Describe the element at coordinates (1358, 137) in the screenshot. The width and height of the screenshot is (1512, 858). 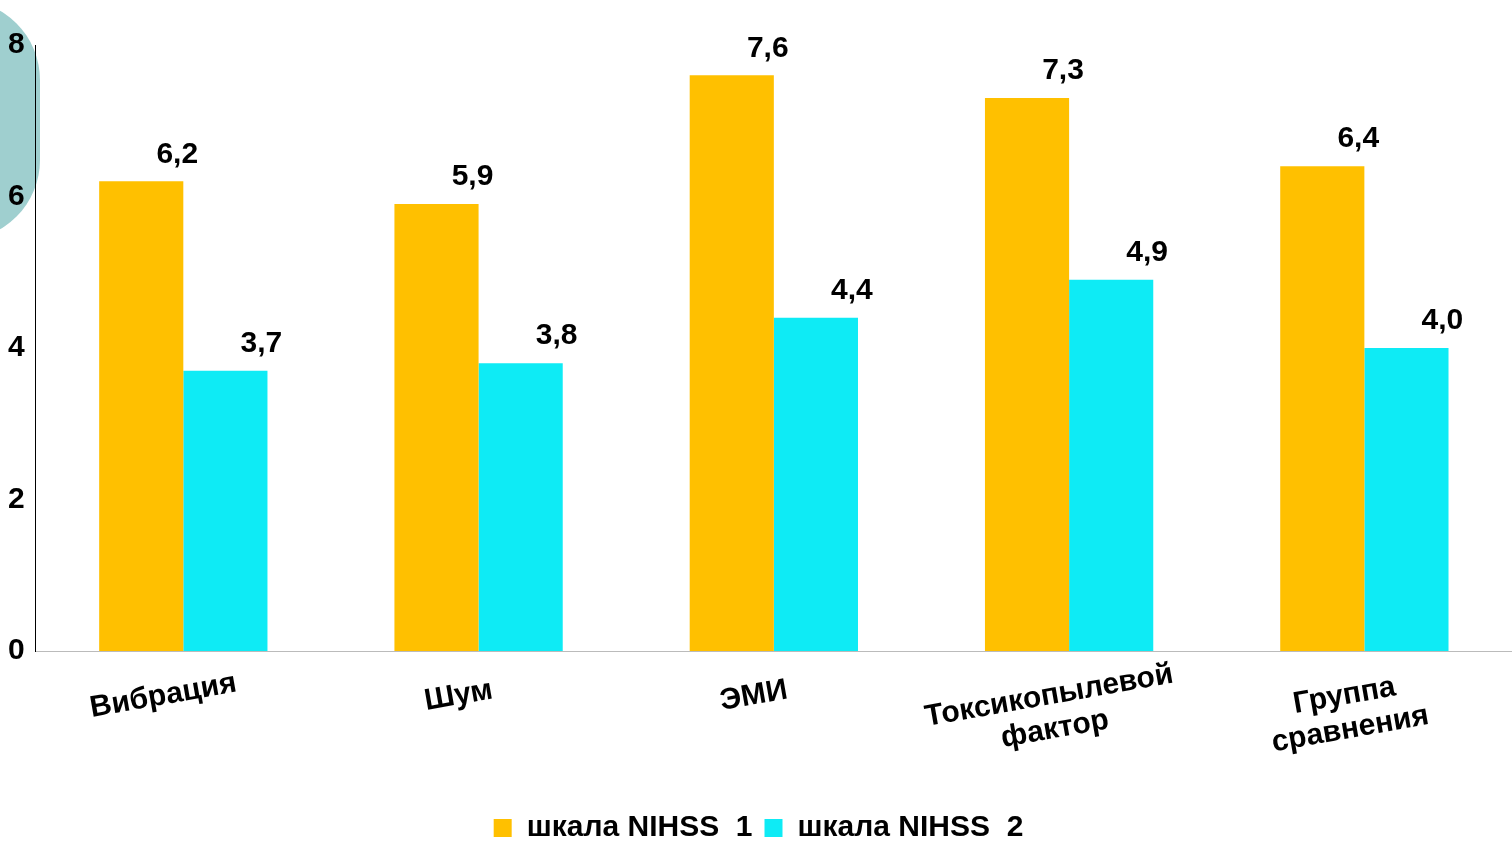
I see `data-label: 6,4` at that location.